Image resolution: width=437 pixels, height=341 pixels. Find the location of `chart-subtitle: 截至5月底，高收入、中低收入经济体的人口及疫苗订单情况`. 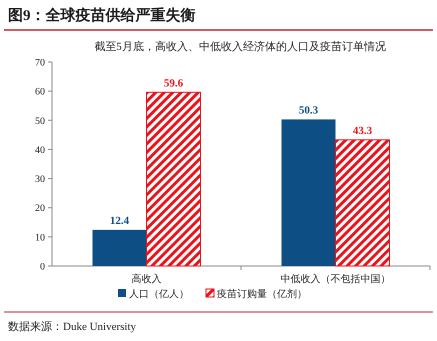

chart-subtitle: 截至5月底，高收入、中低收入经济体的人口及疫苗订单情况 is located at coordinates (240, 46).